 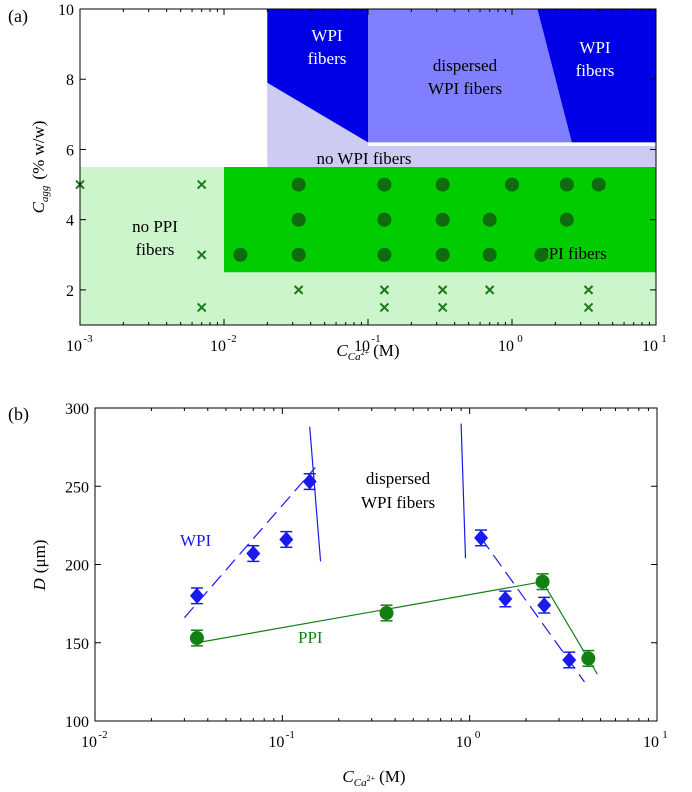 What do you see at coordinates (18, 414) in the screenshot?
I see `panel-b-label: (b)` at bounding box center [18, 414].